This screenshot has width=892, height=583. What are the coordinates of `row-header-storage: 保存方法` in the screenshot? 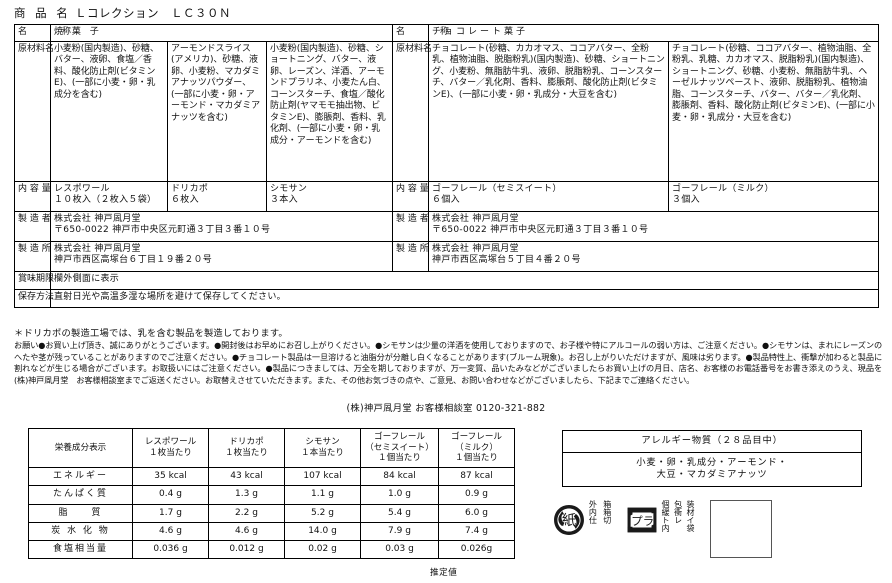 It's located at (34, 298).